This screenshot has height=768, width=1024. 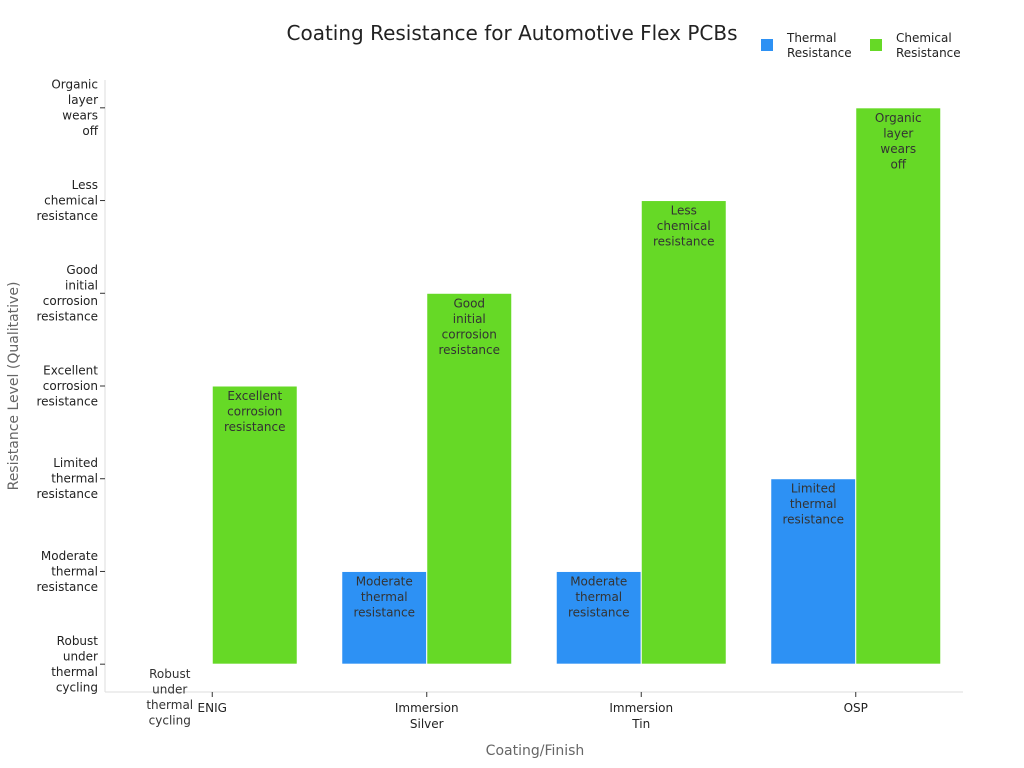 I want to click on y-tick-label: Organic layer wears off, so click(x=74, y=108).